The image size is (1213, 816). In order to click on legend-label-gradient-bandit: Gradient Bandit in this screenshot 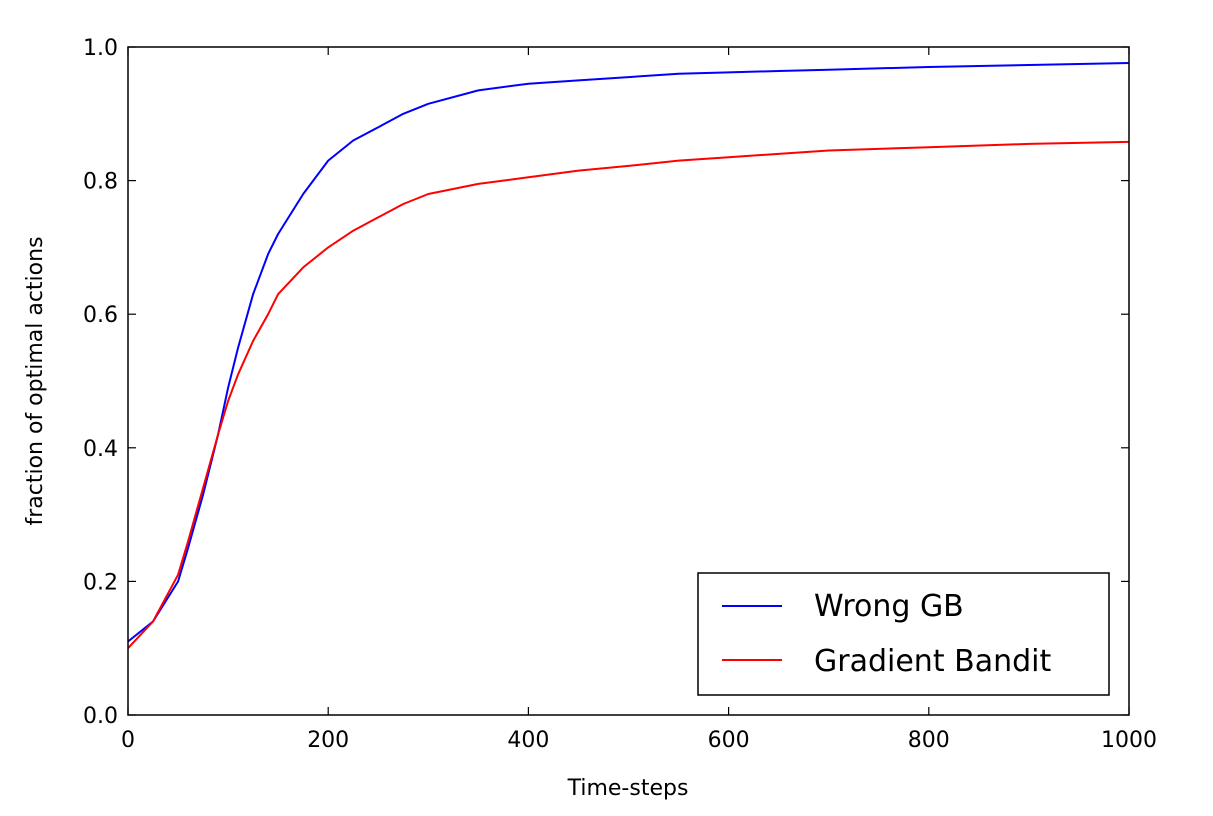, I will do `click(932, 661)`.